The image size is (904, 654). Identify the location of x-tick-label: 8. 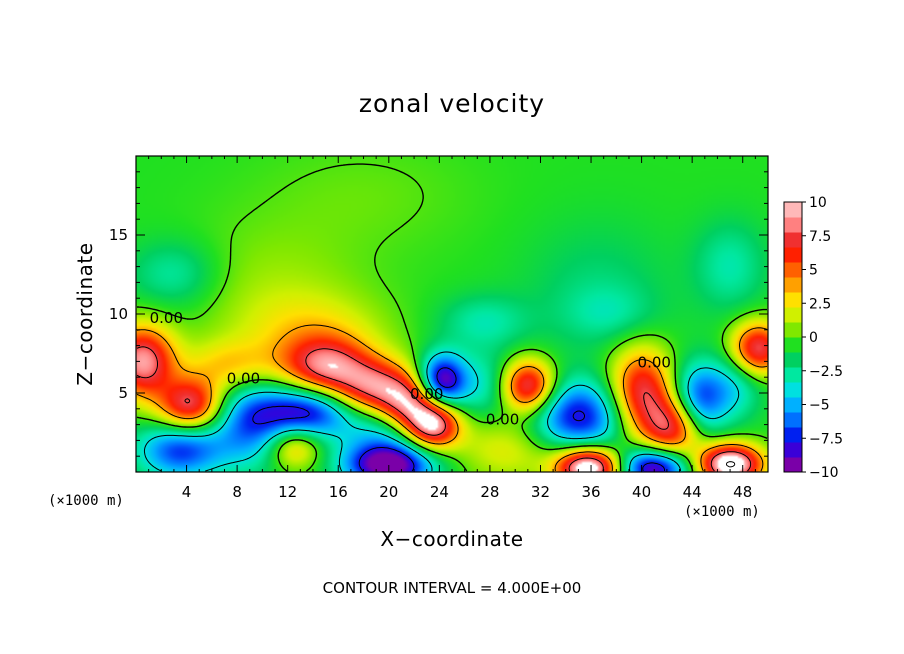
(237, 492).